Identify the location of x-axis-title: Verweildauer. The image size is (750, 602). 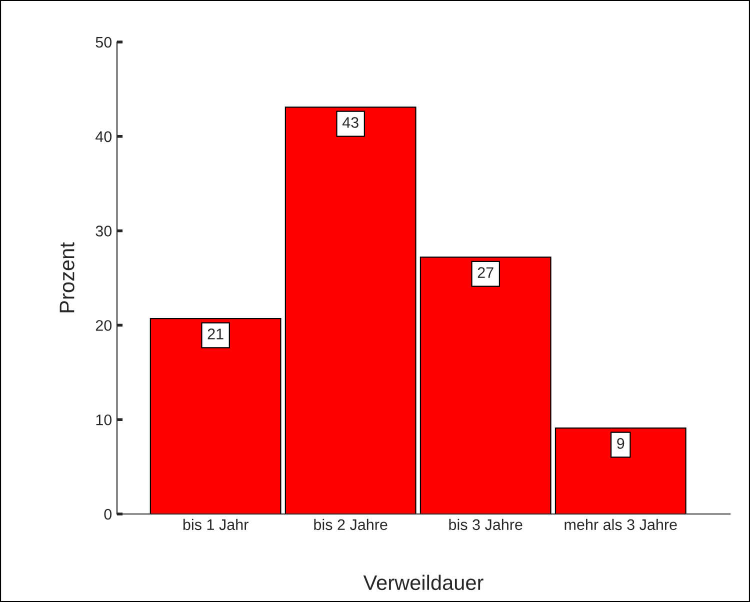
(423, 582).